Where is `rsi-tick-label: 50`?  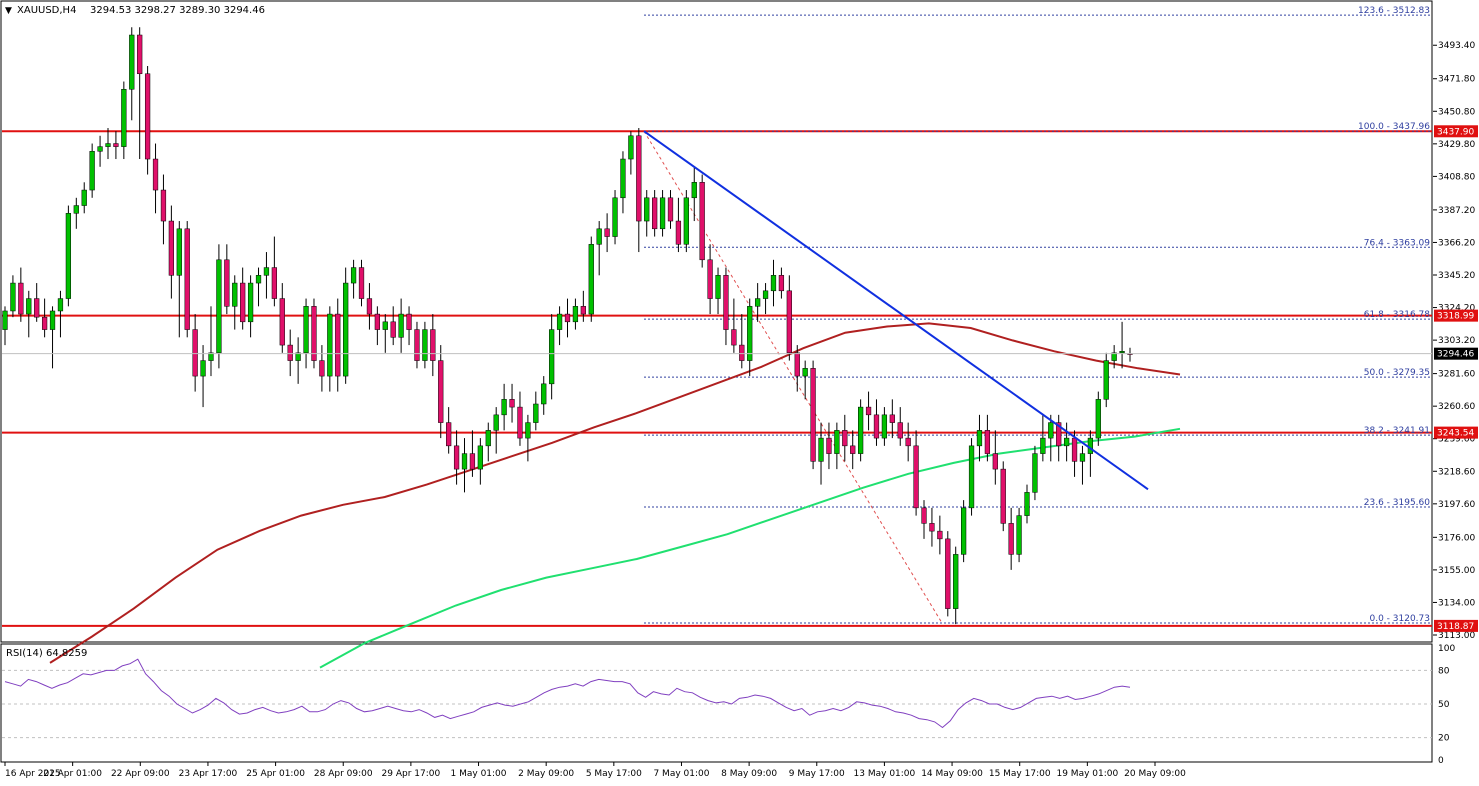
rsi-tick-label: 50 is located at coordinates (1444, 705).